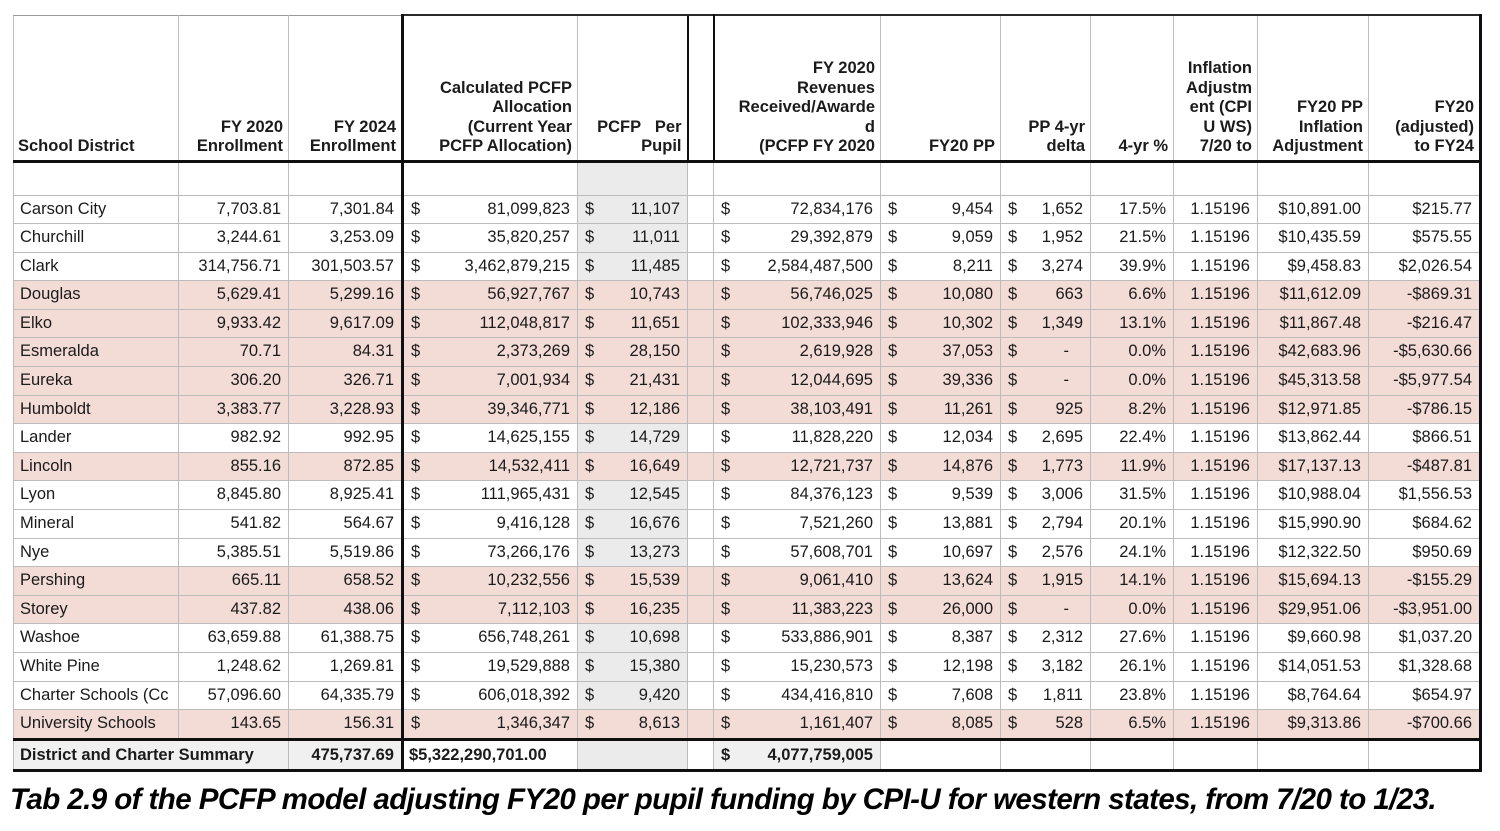 The image size is (1500, 831). Describe the element at coordinates (233, 609) in the screenshot. I see `fy2020_enrollment-cell: 437.82` at that location.